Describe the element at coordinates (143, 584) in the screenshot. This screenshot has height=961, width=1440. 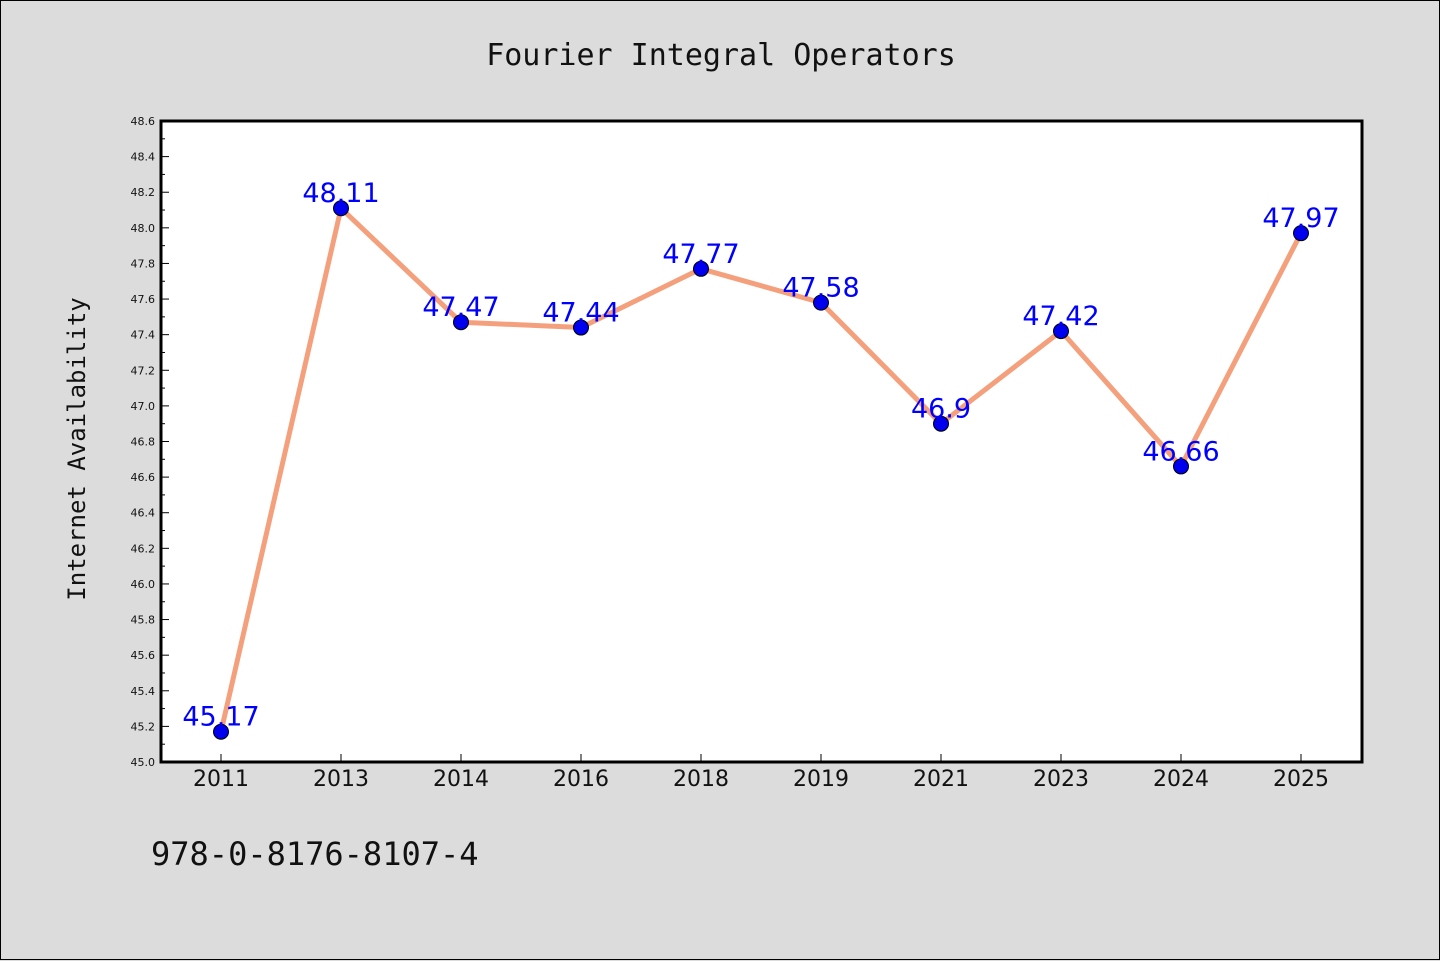
I see `y-tick-label: 46.0` at that location.